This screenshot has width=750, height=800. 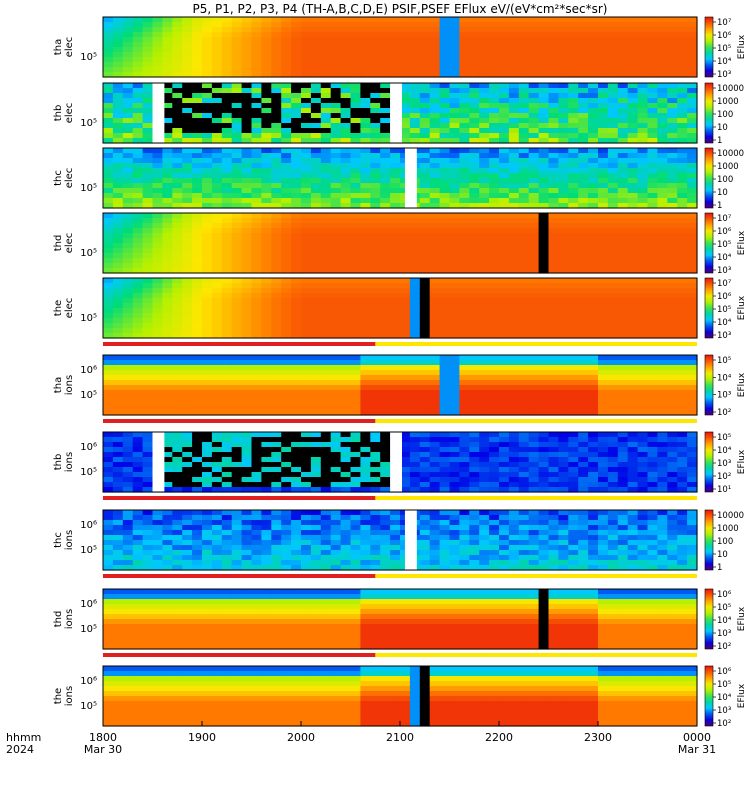 What do you see at coordinates (400, 308) in the screenshot?
I see `panel-the-elec-cells` at bounding box center [400, 308].